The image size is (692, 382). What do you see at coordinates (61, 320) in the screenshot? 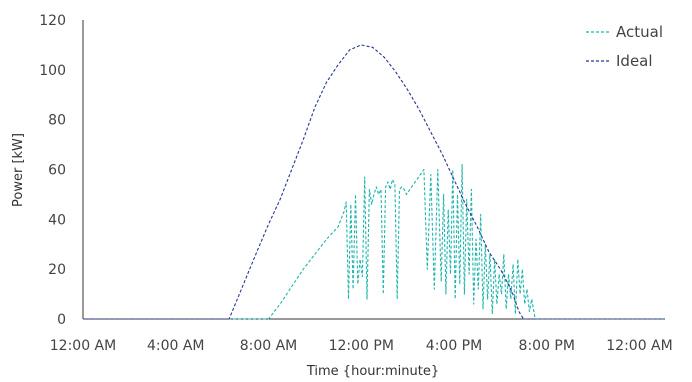
I see `y-tick-label: 0` at bounding box center [61, 320].